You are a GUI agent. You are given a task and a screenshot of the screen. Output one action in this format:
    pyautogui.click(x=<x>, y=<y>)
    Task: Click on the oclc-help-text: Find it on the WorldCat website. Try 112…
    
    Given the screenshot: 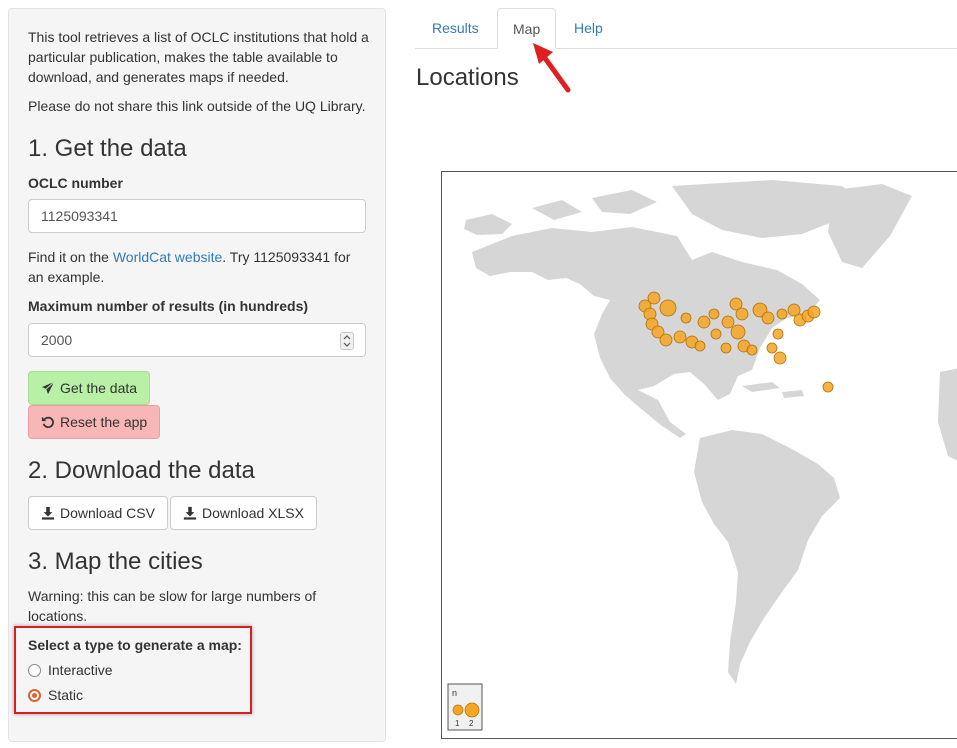 What is the action you would take?
    pyautogui.click(x=198, y=267)
    